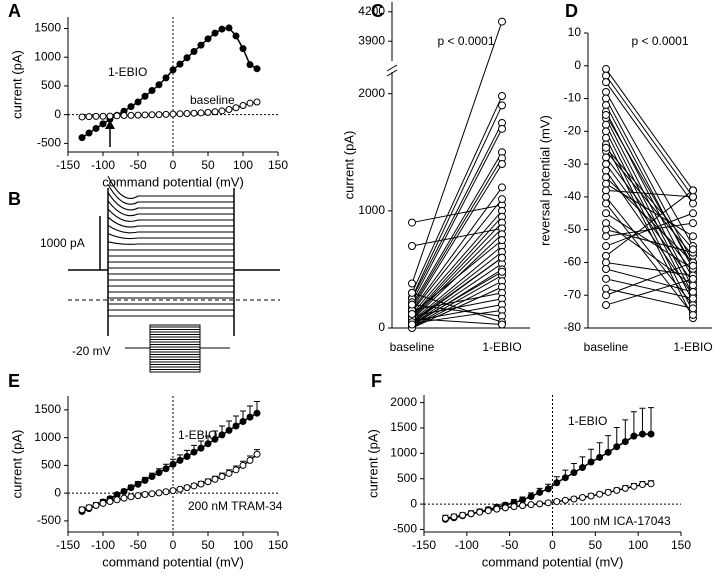 The height and width of the screenshot is (578, 719). What do you see at coordinates (392, 70) in the screenshot?
I see `axis-break` at bounding box center [392, 70].